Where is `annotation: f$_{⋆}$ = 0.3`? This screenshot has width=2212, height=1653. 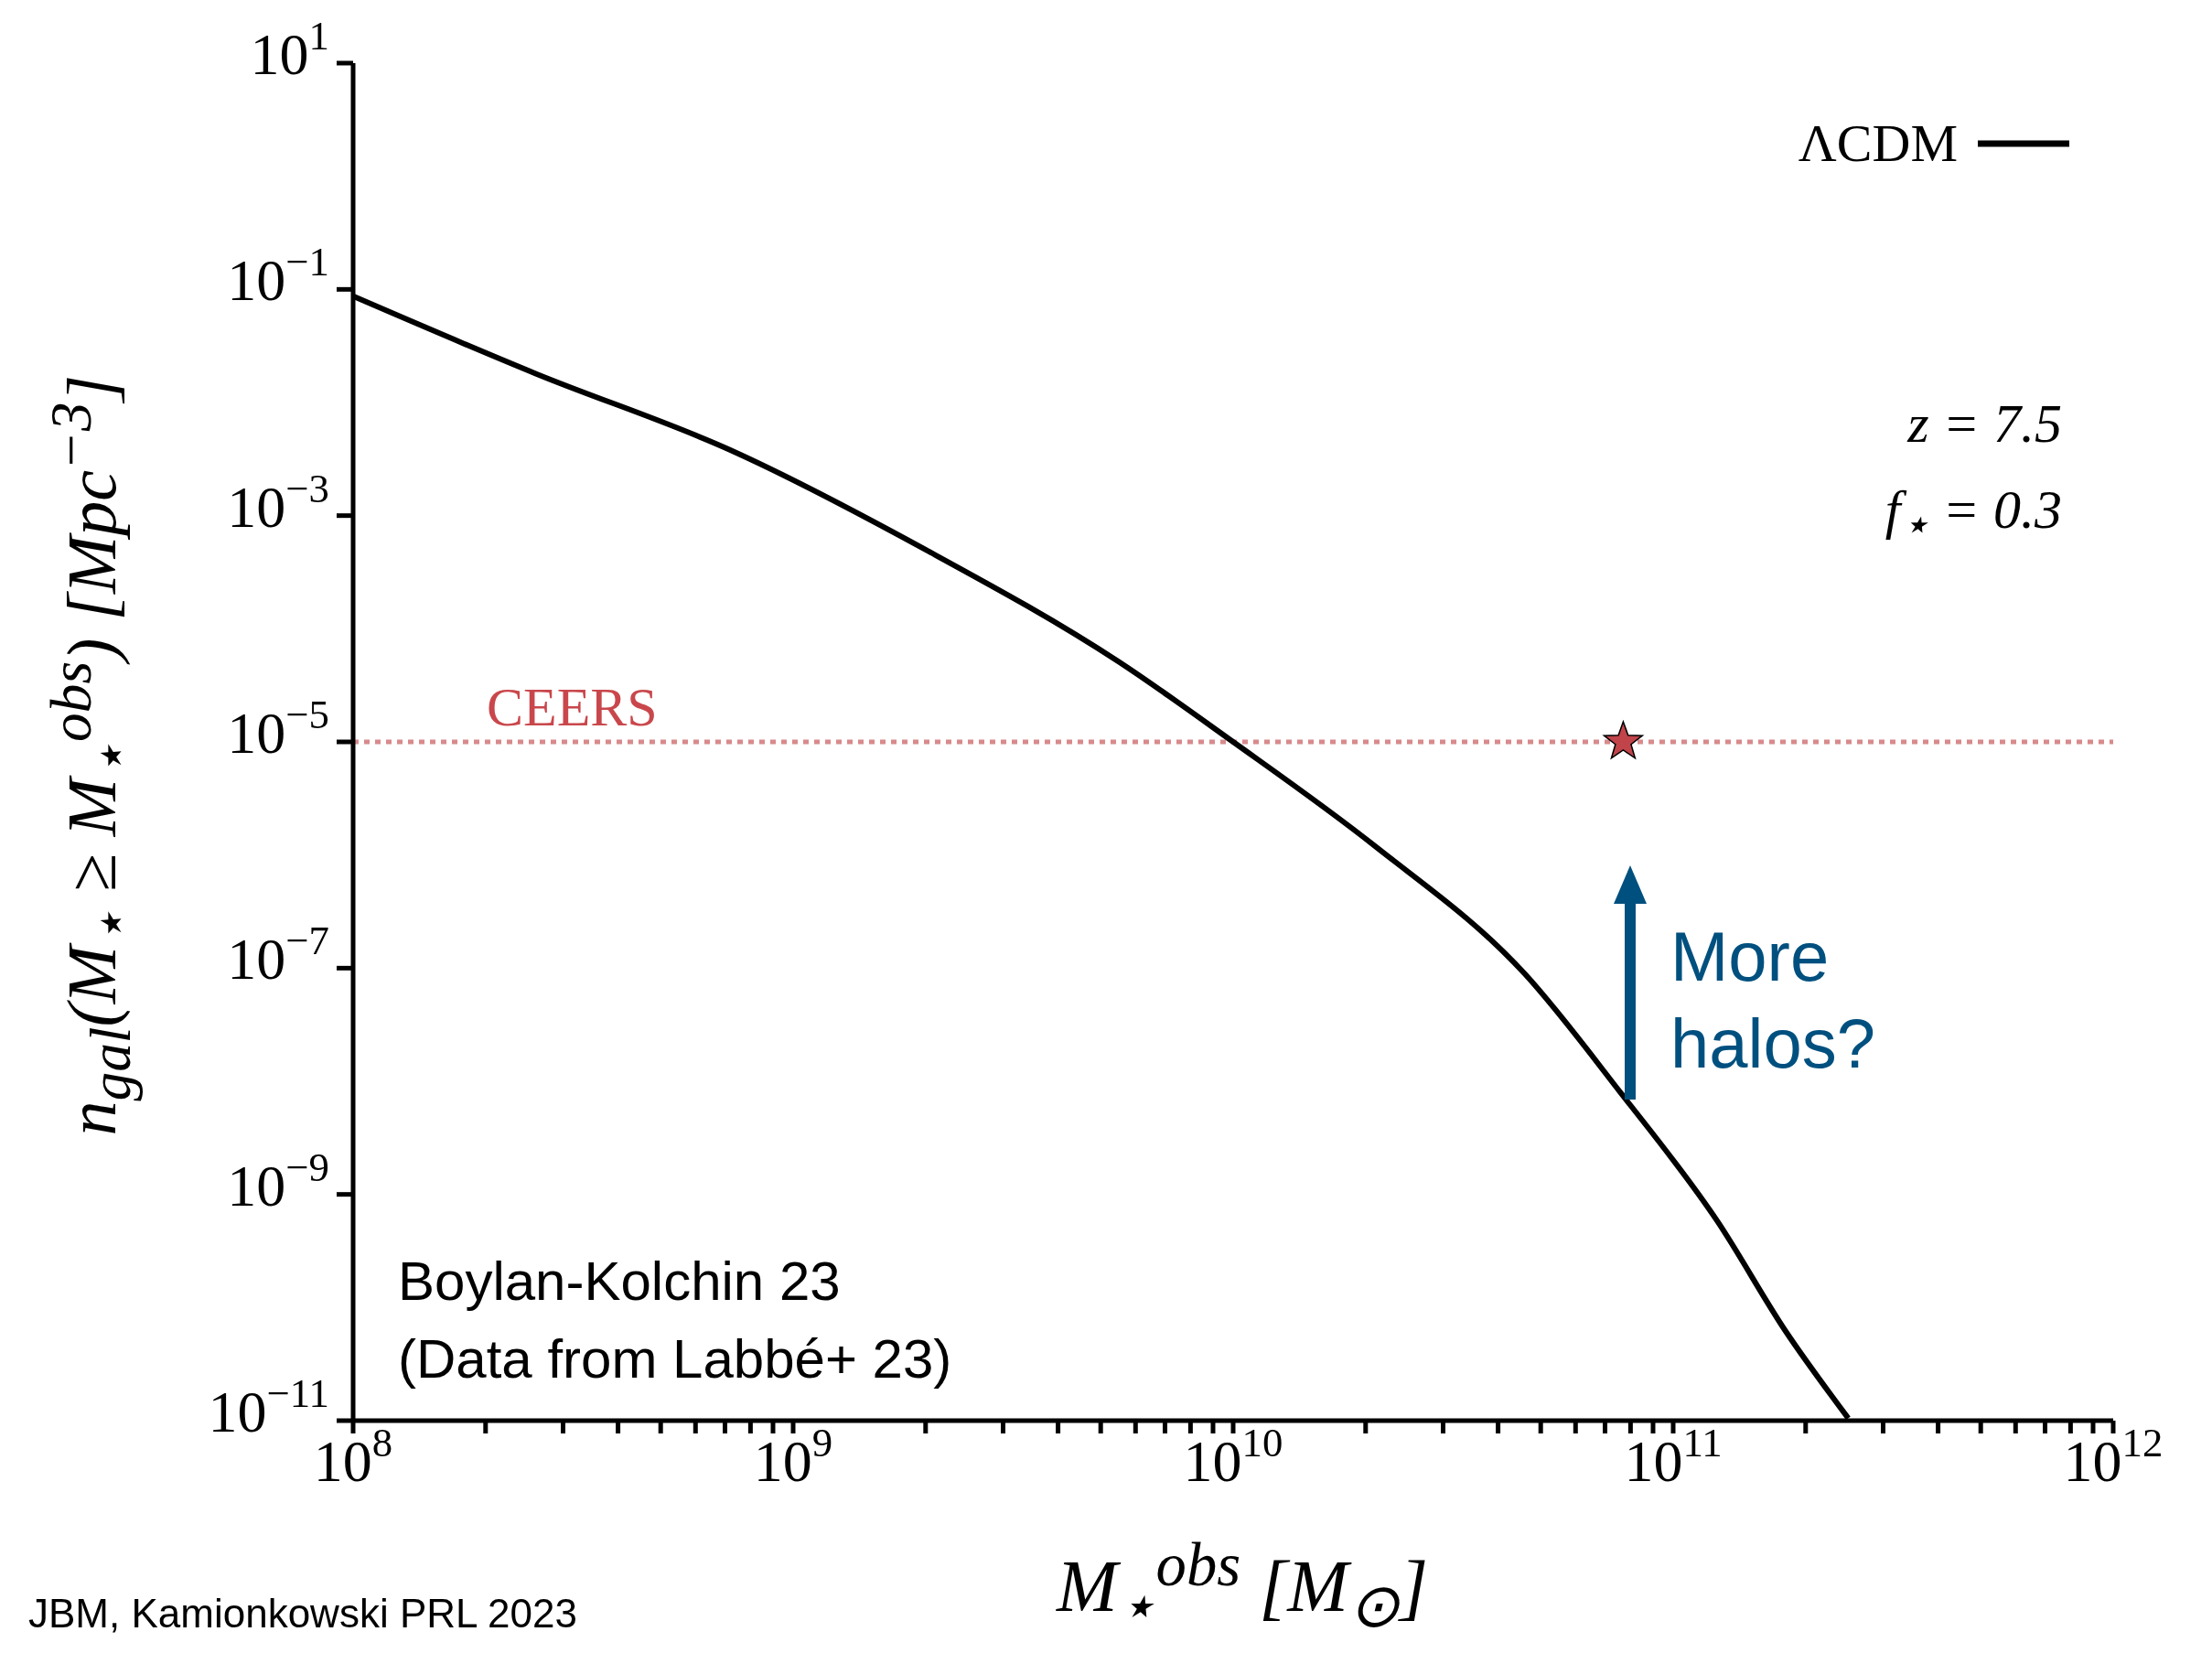
annotation: f$_{⋆}$ = 0.3 is located at coordinates (1973, 515).